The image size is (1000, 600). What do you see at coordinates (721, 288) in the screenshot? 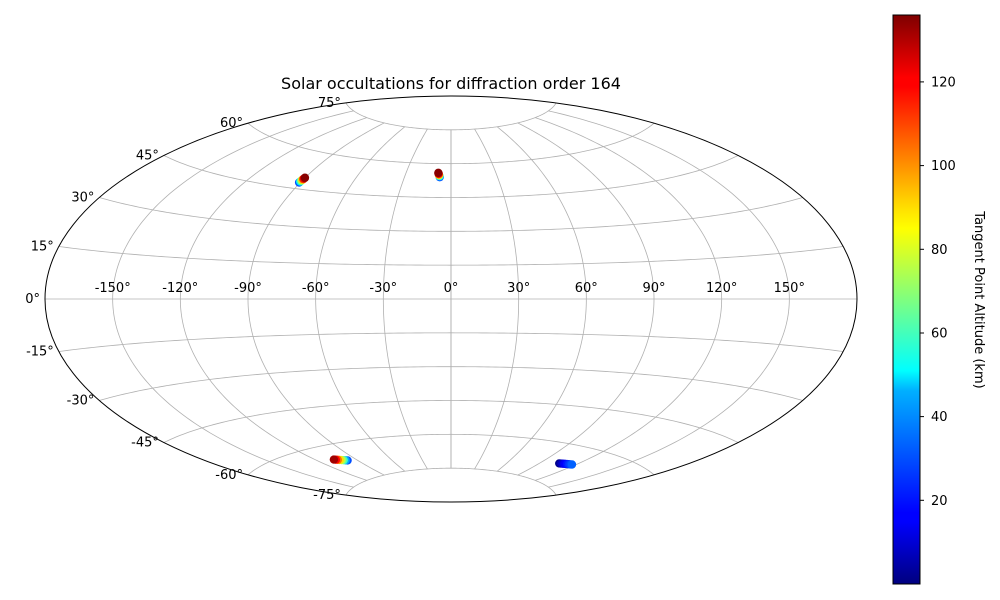
I see `longitude-tick-label: 120°` at bounding box center [721, 288].